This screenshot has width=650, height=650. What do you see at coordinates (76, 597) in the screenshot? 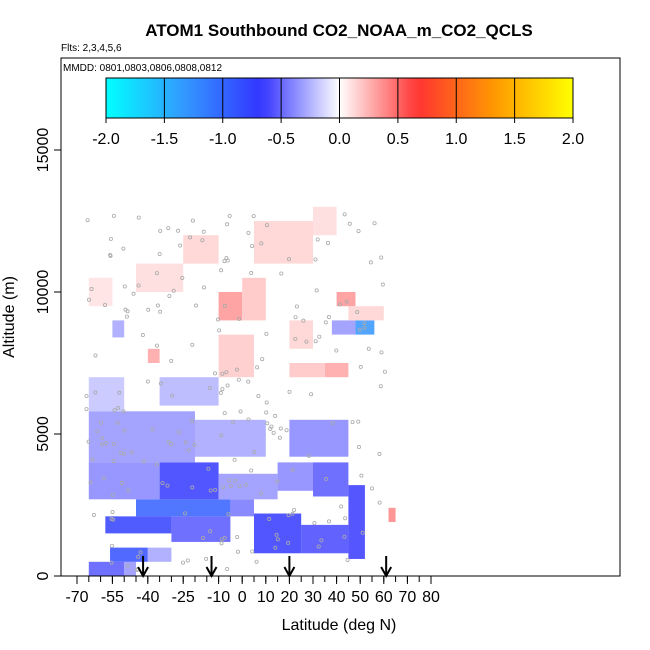
I see `x-tick-label: -70` at bounding box center [76, 597].